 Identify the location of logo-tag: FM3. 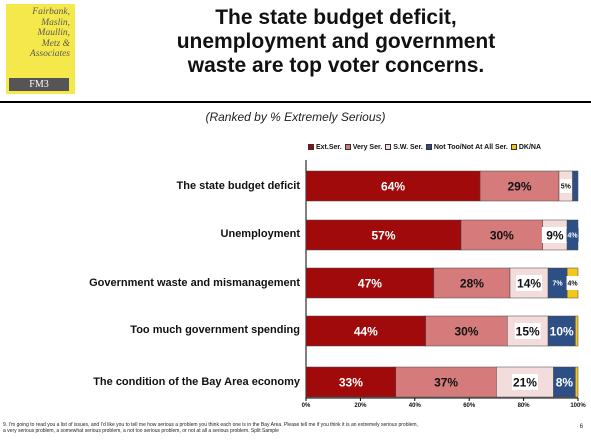
(39, 84).